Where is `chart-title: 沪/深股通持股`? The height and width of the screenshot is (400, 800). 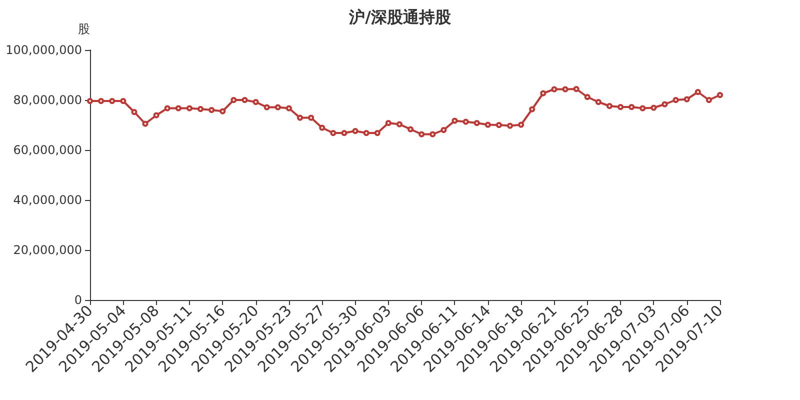
chart-title: 沪/深股通持股 is located at coordinates (400, 17).